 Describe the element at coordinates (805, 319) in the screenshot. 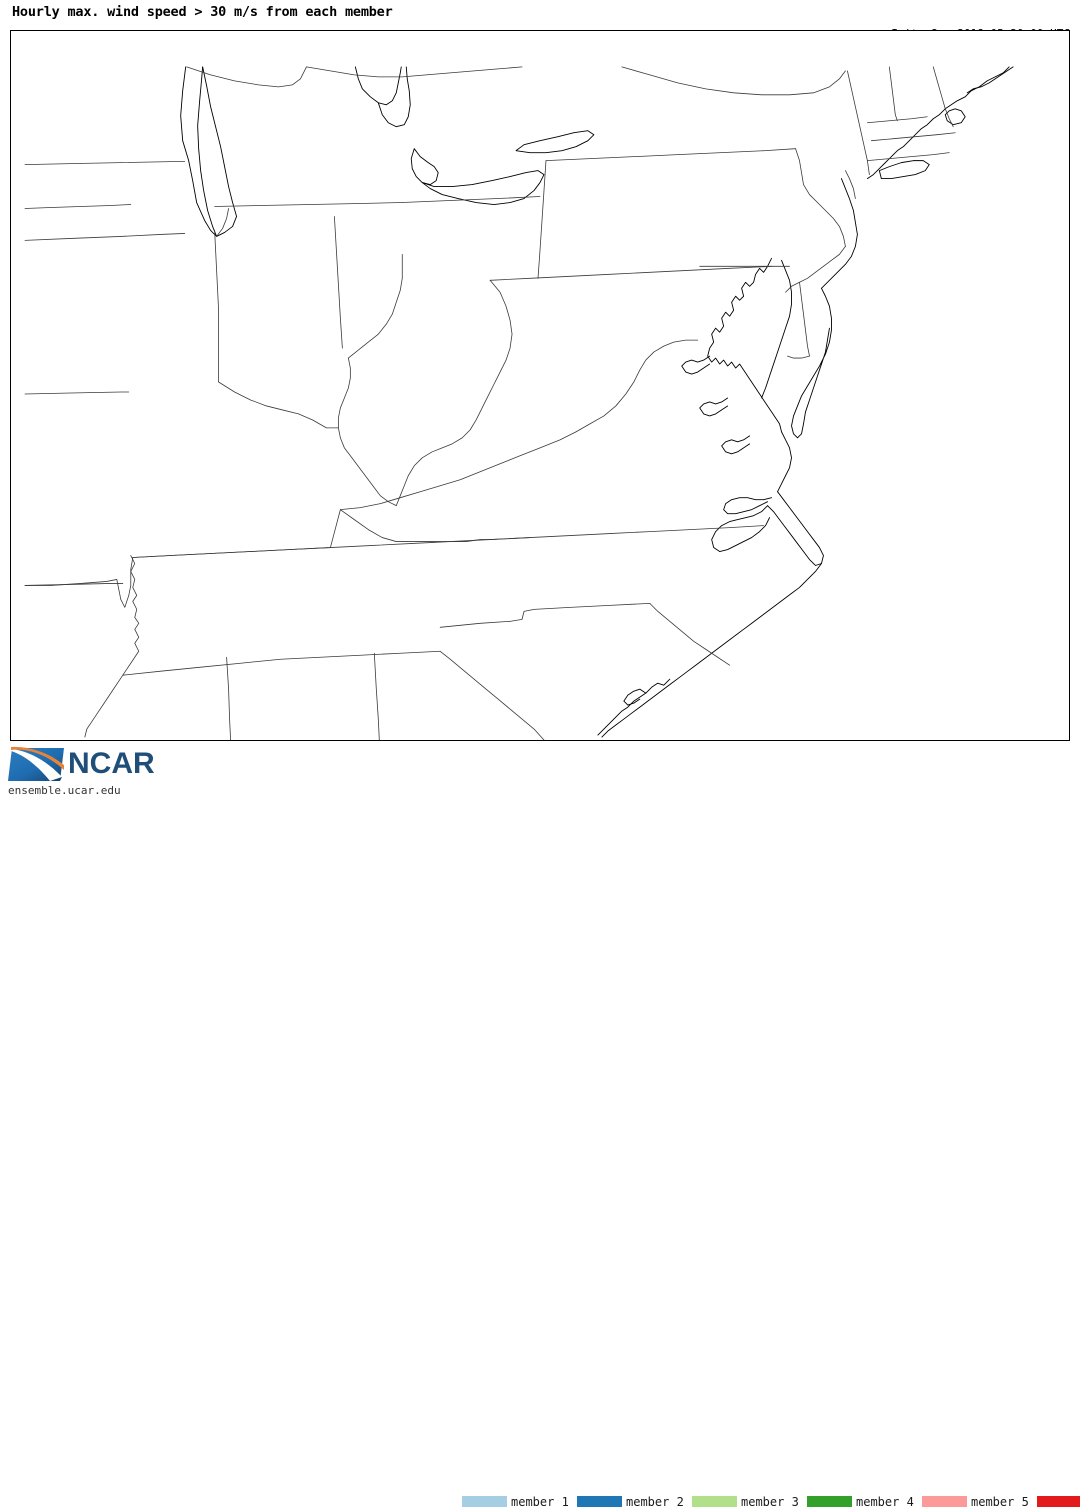

I see `de-md-border` at that location.